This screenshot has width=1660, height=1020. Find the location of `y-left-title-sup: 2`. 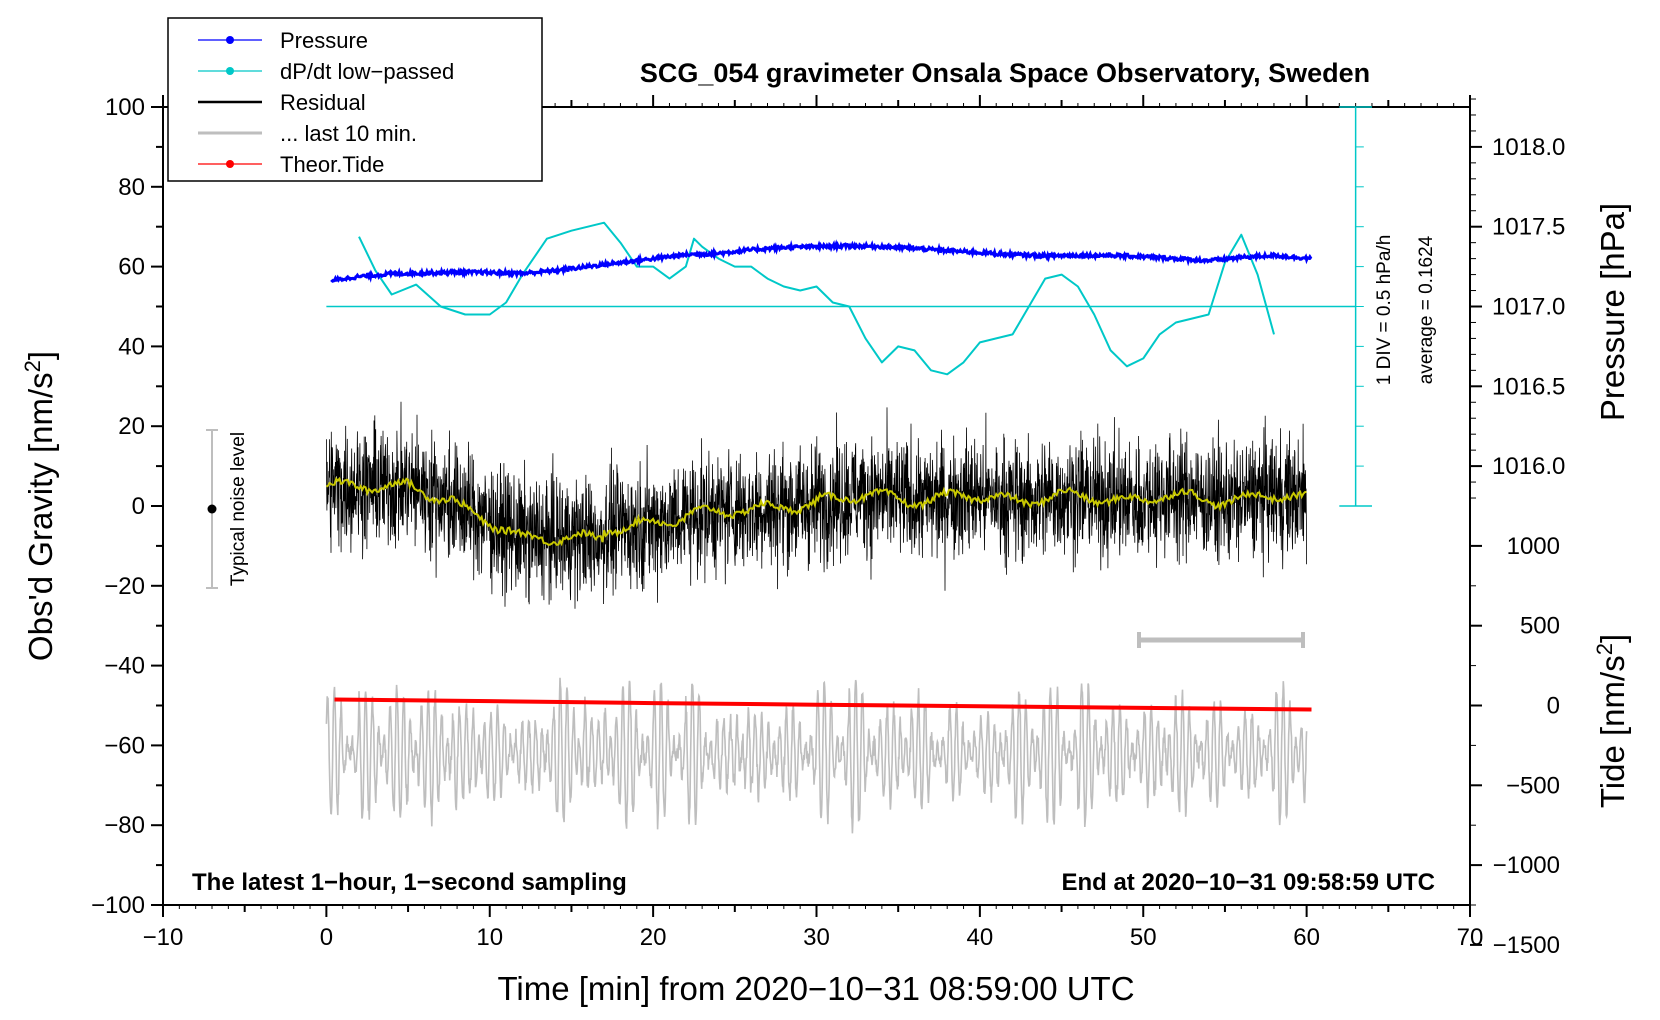

y-left-title-sup: 2 is located at coordinates (32, 366).